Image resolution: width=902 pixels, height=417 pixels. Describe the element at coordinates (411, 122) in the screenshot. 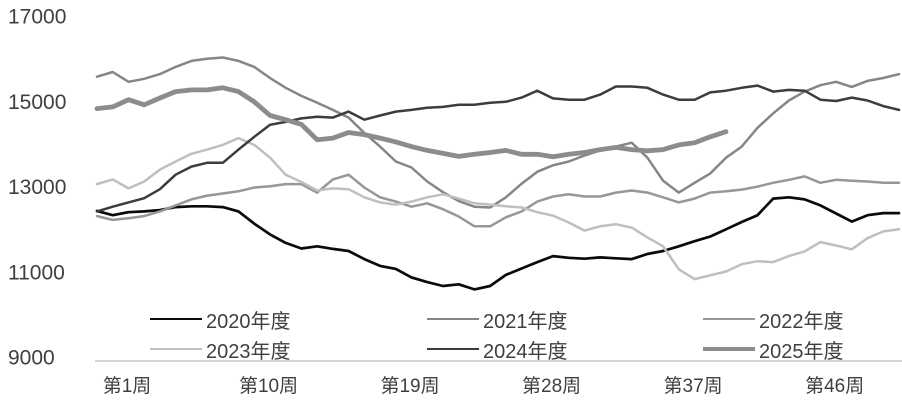

I see `series-line-2025` at that location.